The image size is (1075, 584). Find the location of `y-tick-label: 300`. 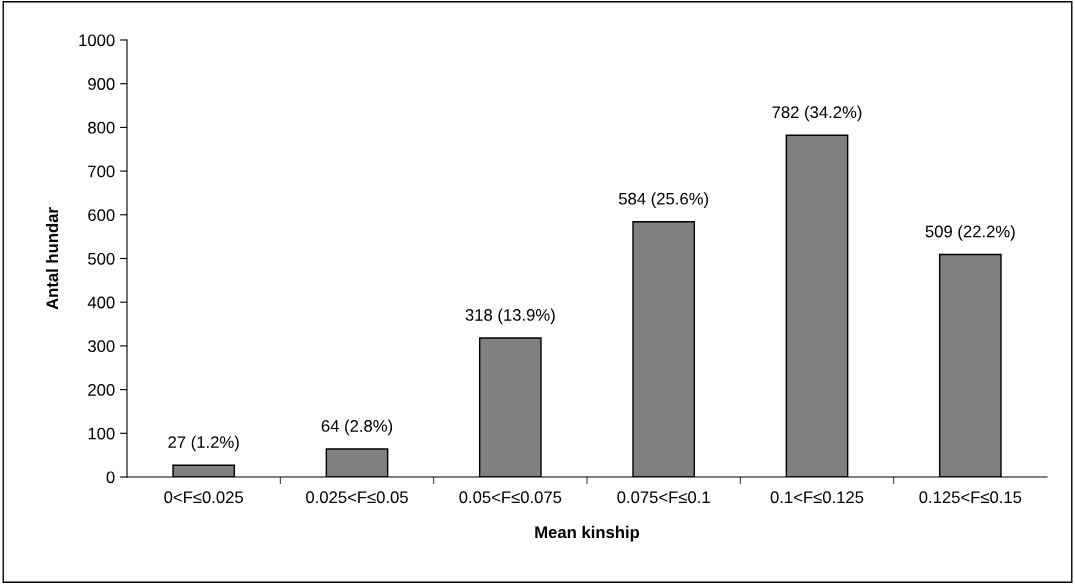

y-tick-label: 300 is located at coordinates (101, 346).